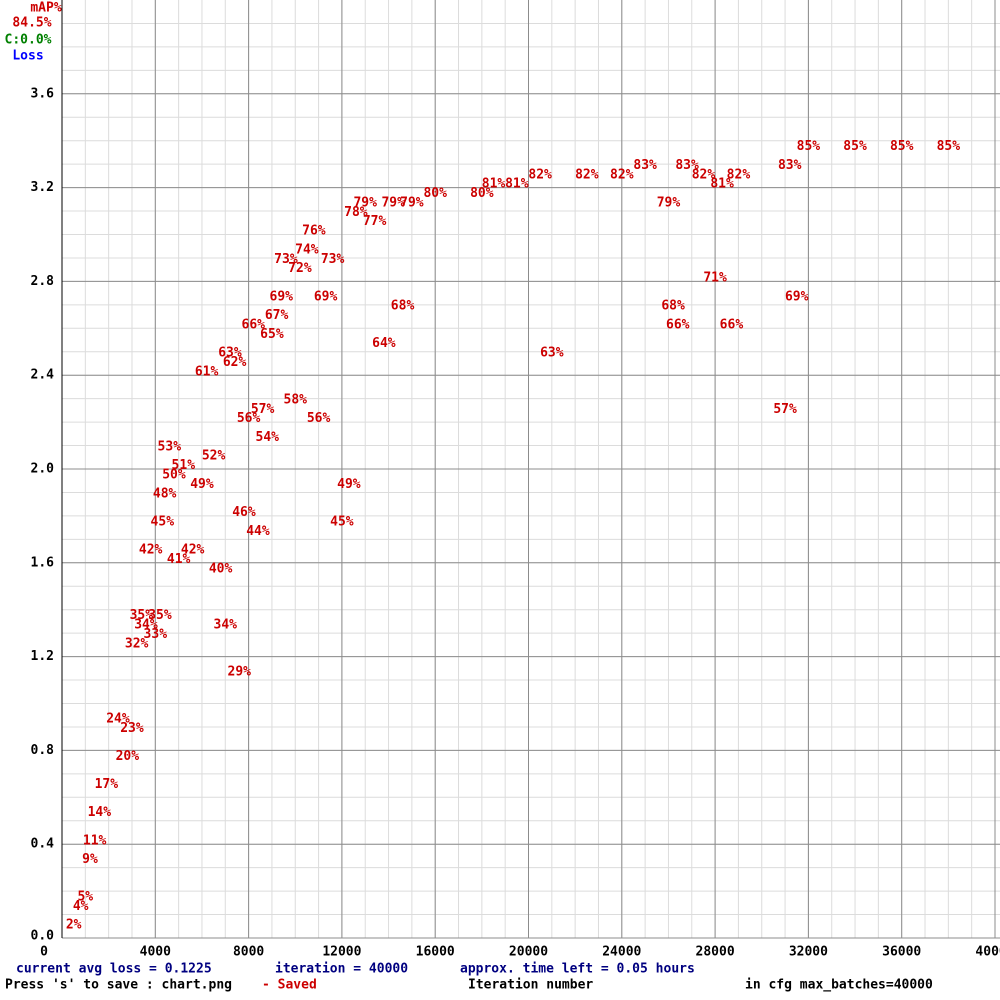  Describe the element at coordinates (300, 268) in the screenshot. I see `map-label: 72%` at that location.